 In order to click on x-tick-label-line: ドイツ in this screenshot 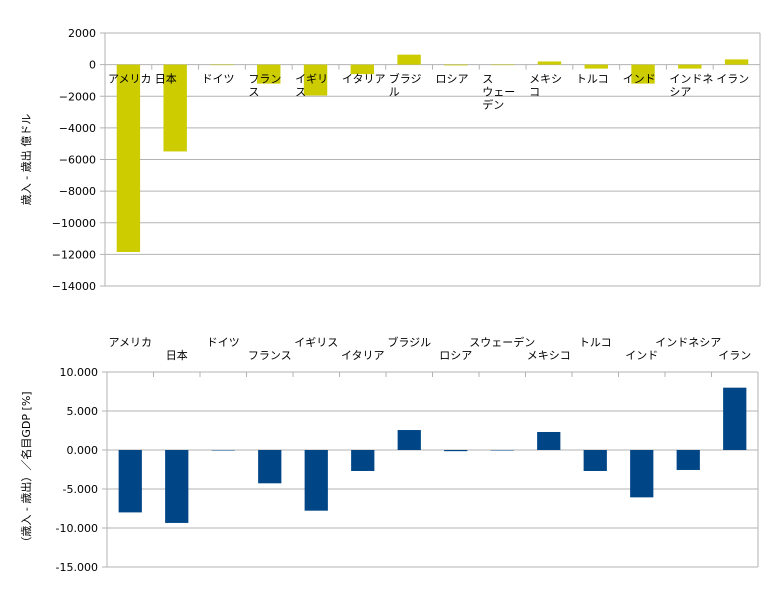, I will do `click(218, 79)`.